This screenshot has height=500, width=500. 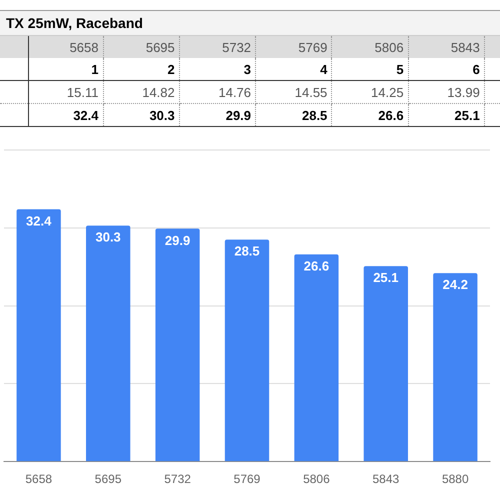 I want to click on category-label: 5658, so click(x=84, y=47).